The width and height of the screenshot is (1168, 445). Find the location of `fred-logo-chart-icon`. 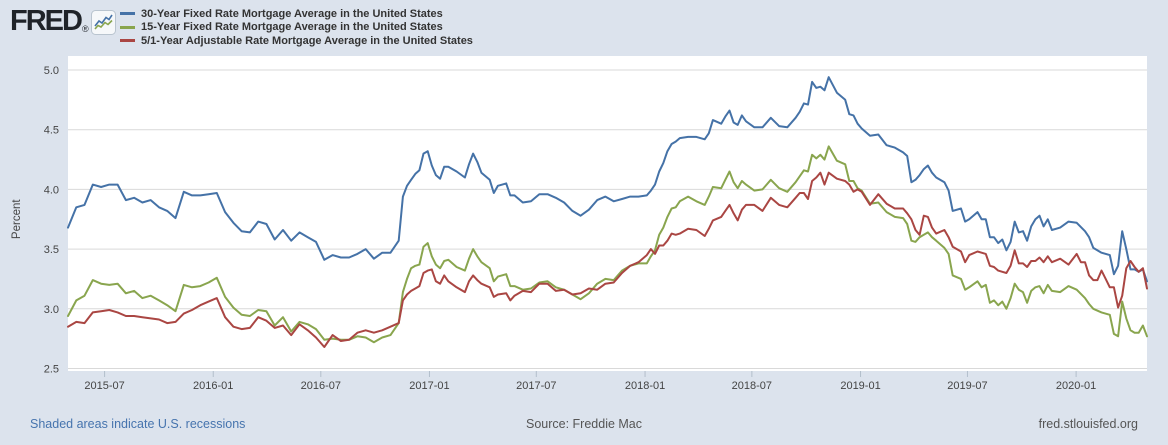

fred-logo-chart-icon is located at coordinates (103, 22).